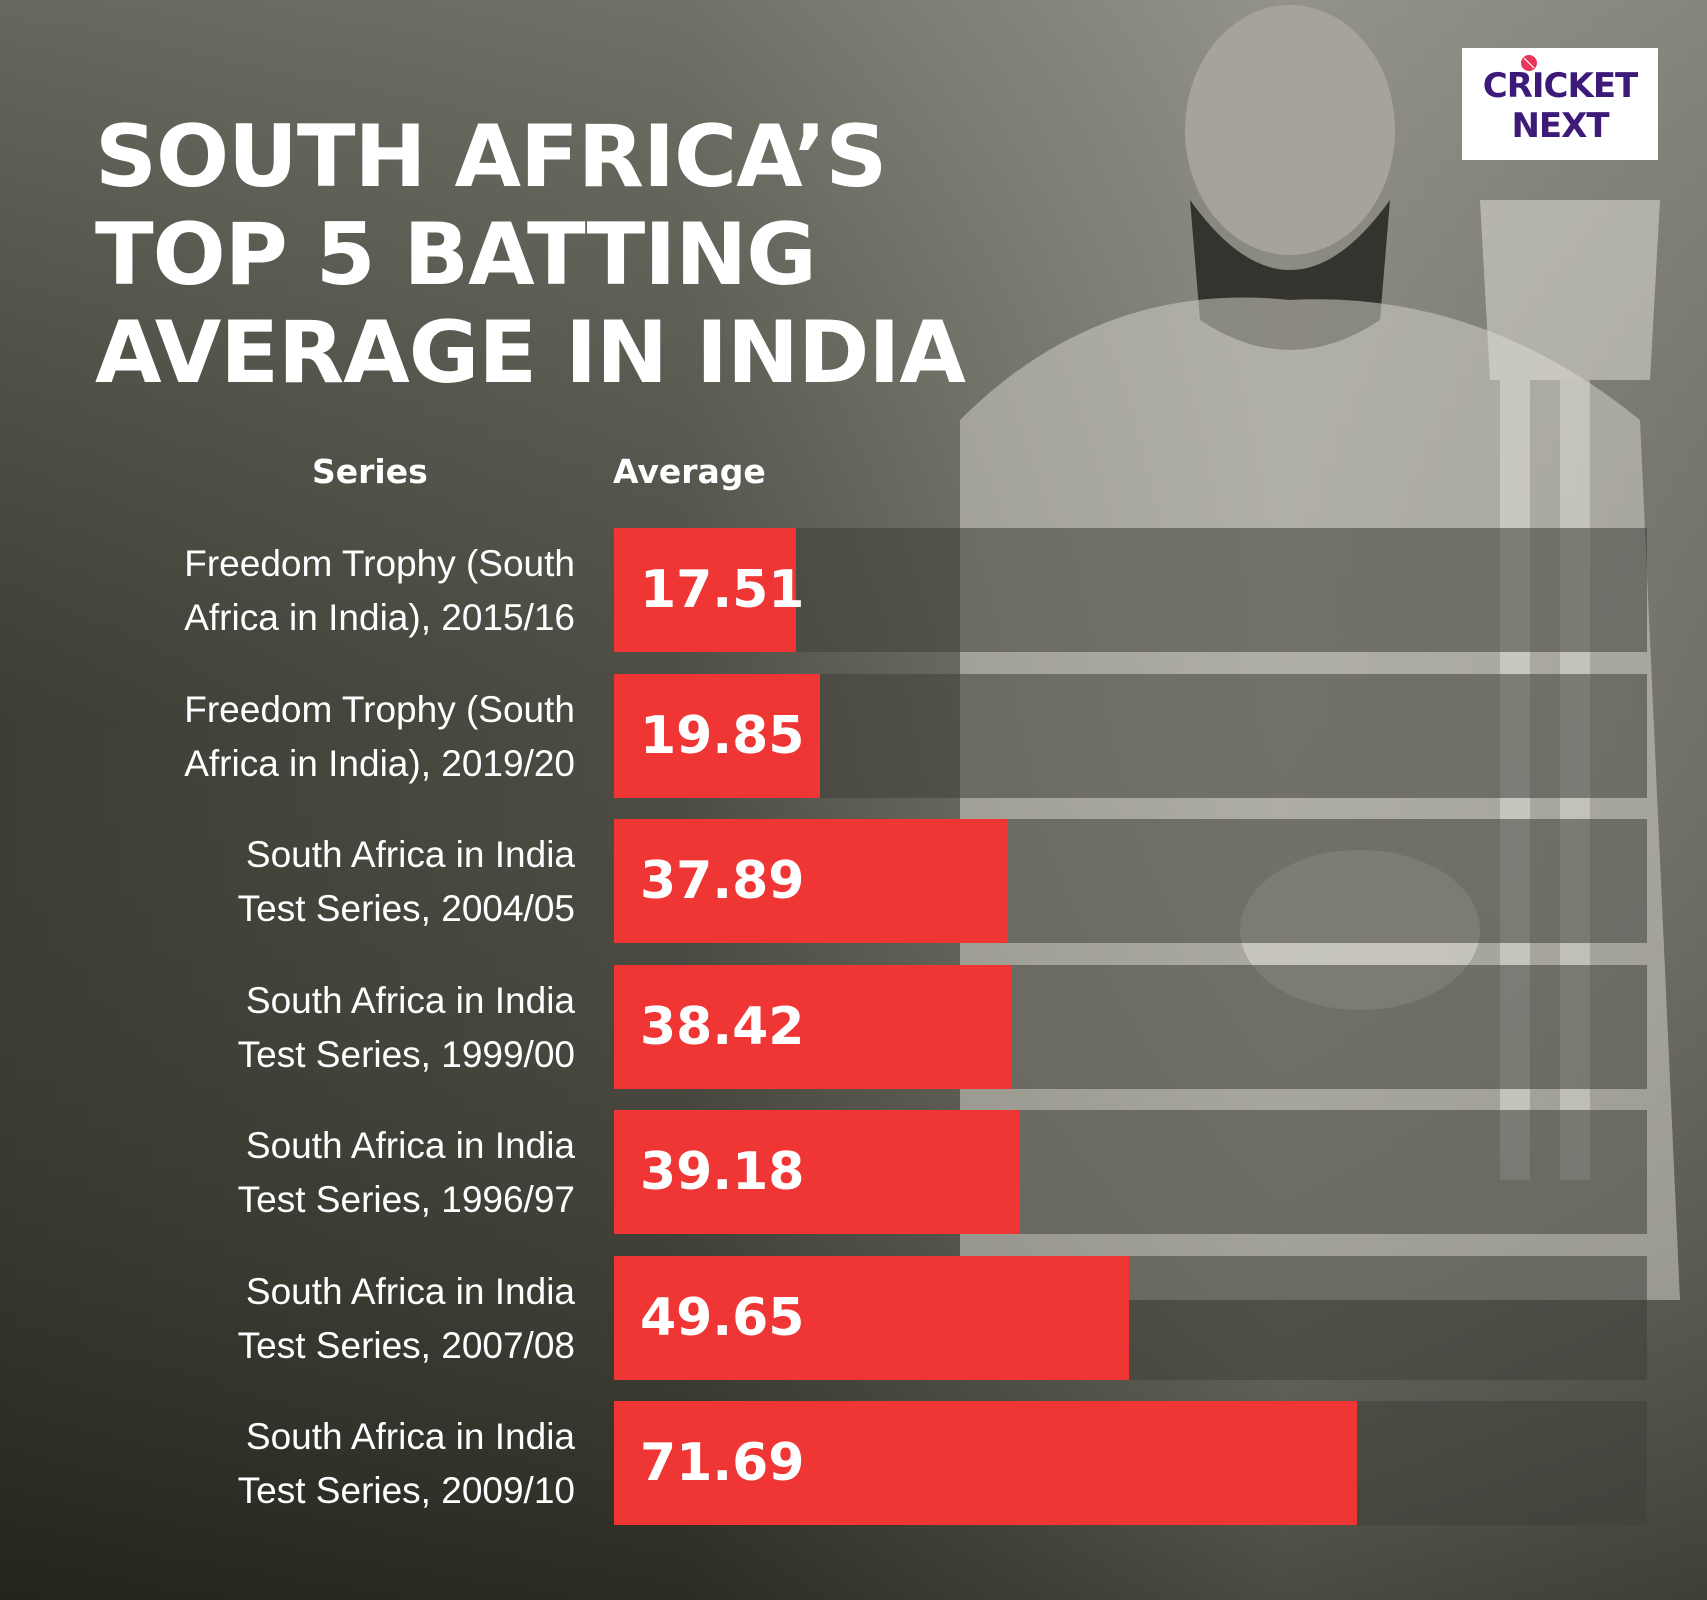 The width and height of the screenshot is (1707, 1600). I want to click on bar-value-label: 39.18, so click(722, 1172).